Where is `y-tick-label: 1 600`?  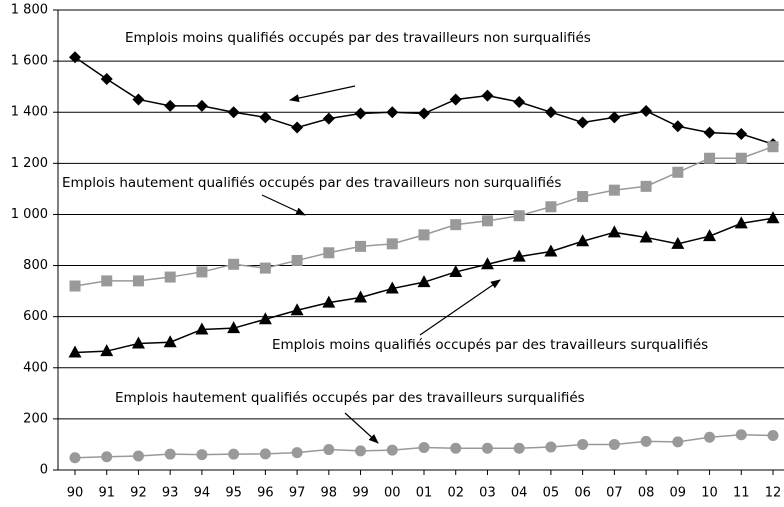 y-tick-label: 1 600 is located at coordinates (29, 61).